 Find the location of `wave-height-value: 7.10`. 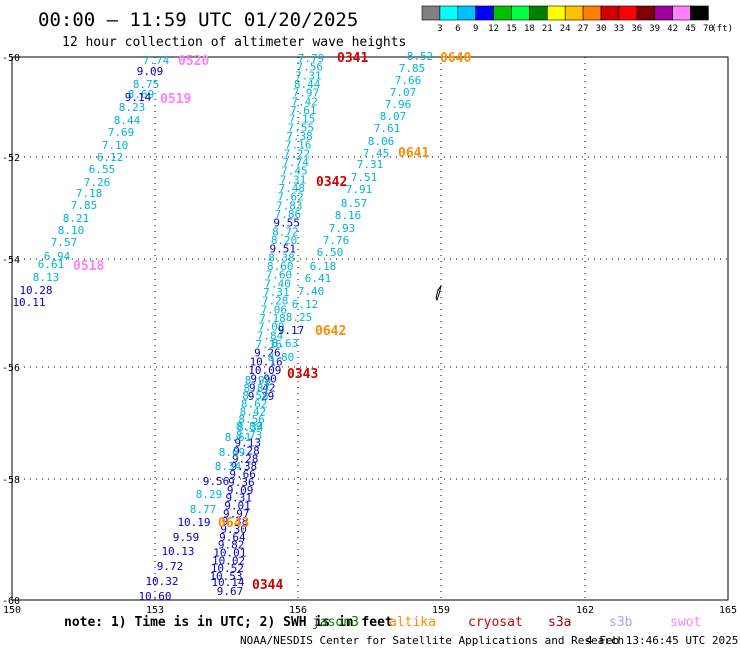

wave-height-value: 7.10 is located at coordinates (115, 145).